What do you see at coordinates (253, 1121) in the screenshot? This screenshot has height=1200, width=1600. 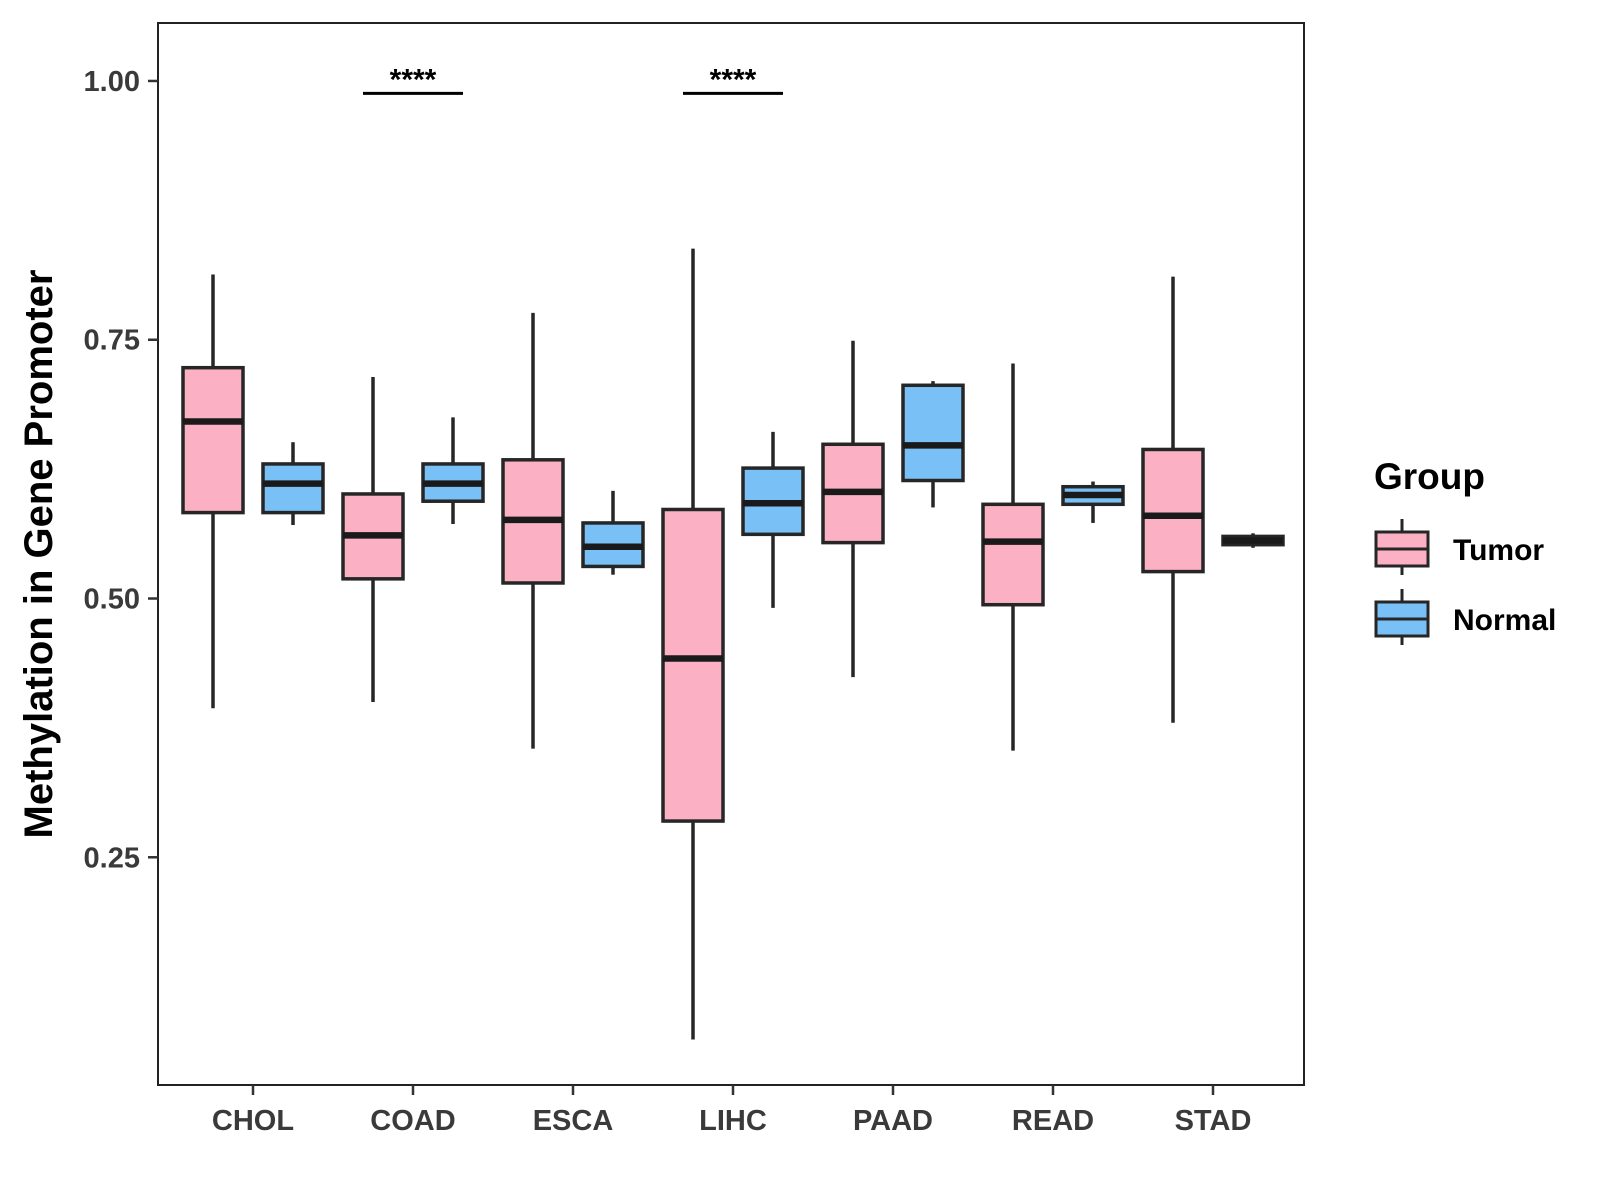 I see `x-tick-label: CHOL` at bounding box center [253, 1121].